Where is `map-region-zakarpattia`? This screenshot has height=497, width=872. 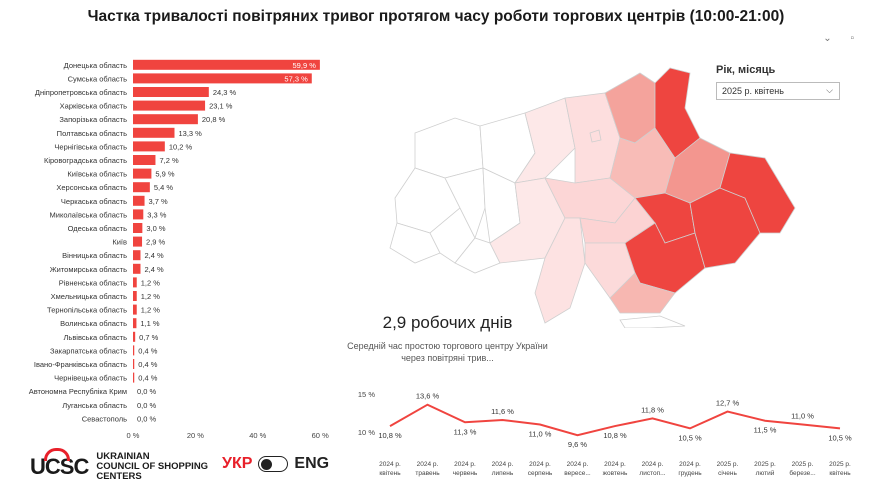 map-region-zakarpattia is located at coordinates (415, 243).